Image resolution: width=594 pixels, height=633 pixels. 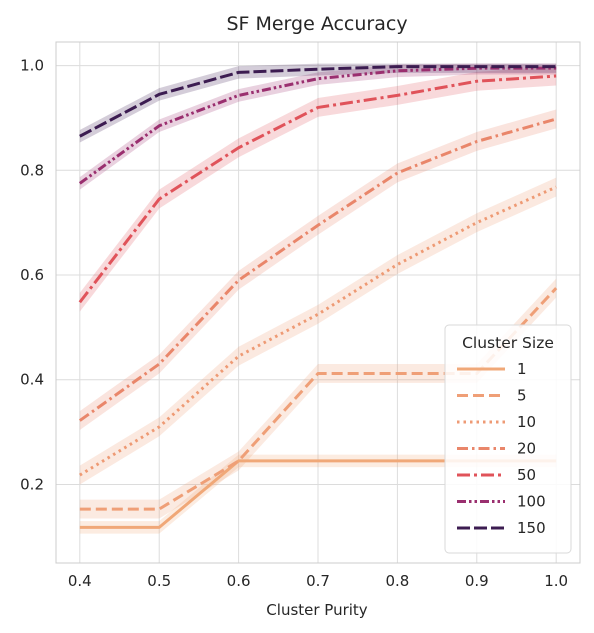 What do you see at coordinates (531, 502) in the screenshot?
I see `legend-label-100: 100` at bounding box center [531, 502].